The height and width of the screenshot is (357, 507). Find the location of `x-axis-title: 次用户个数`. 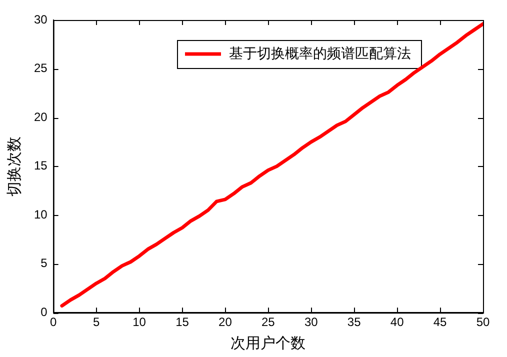

x-axis-title: 次用户个数 is located at coordinates (268, 343).